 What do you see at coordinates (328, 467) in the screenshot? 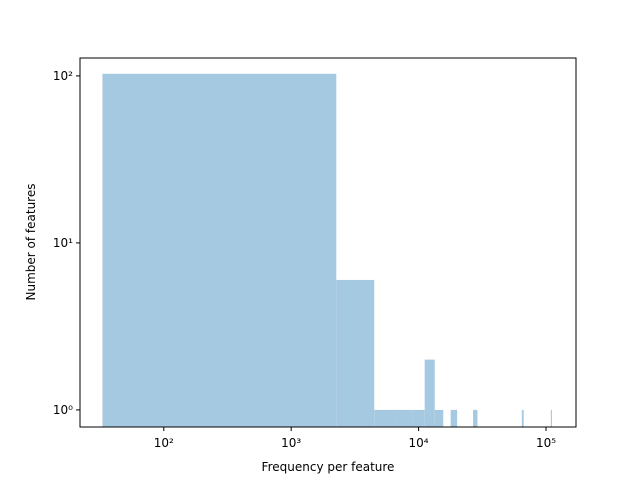
I see `x-axis-label: Frequency per feature` at bounding box center [328, 467].